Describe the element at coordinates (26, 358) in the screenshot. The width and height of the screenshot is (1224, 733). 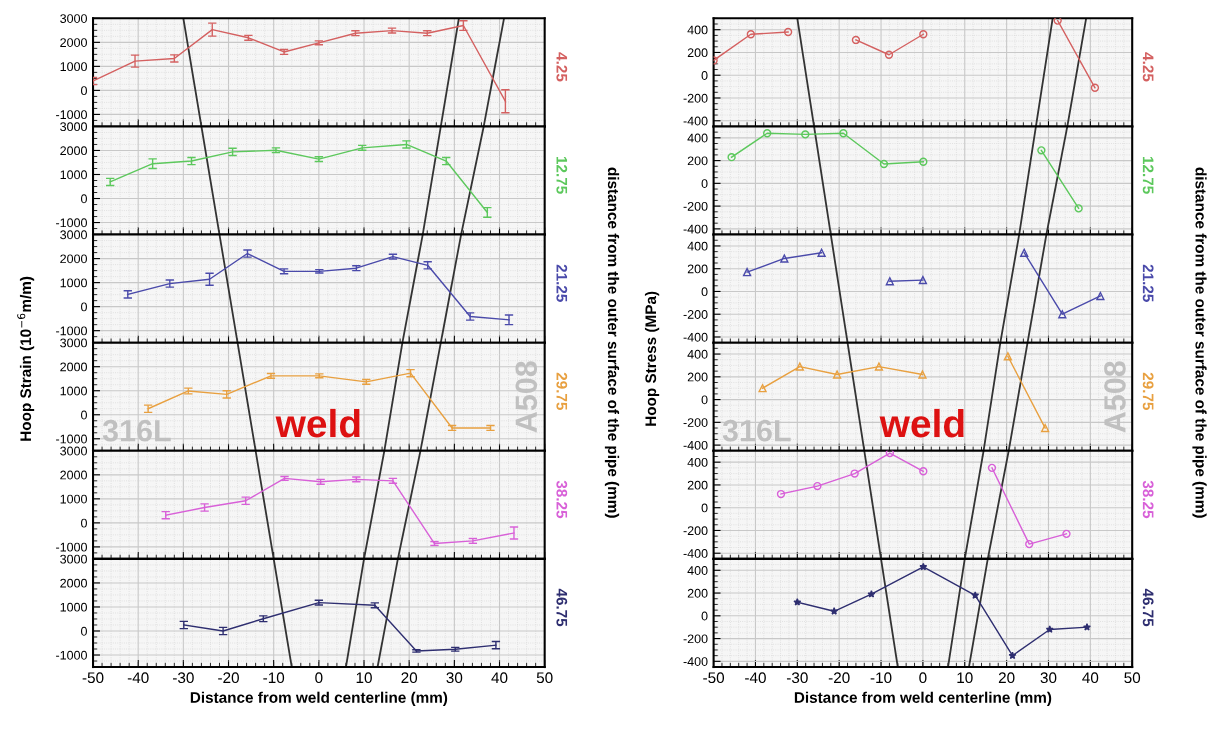
I see `y-axis-title: Hoop Strain (10$^{−6}$m/m)` at that location.